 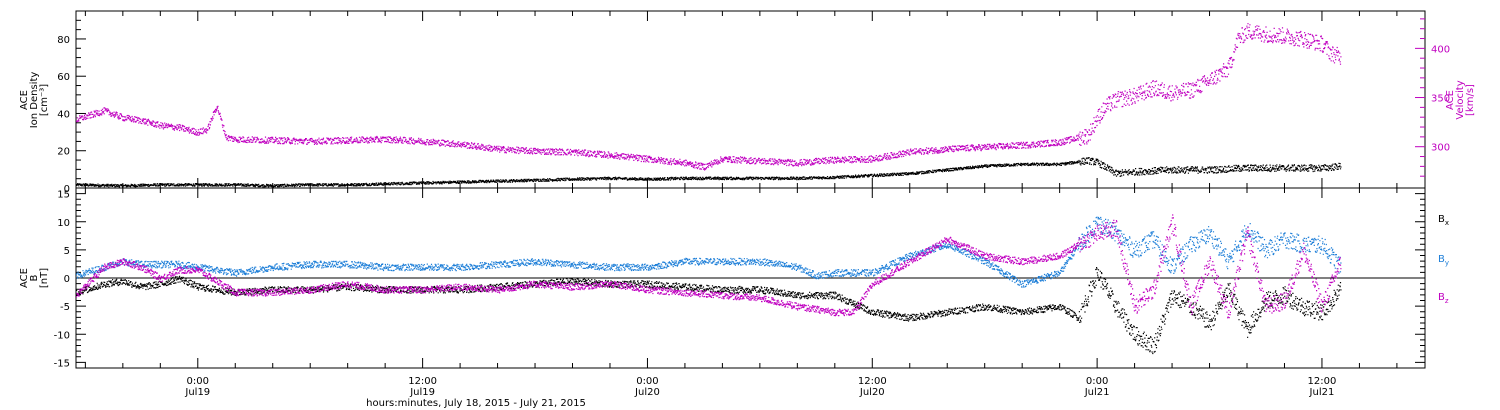 I want to click on y-tick-label: 5, so click(x=67, y=251).